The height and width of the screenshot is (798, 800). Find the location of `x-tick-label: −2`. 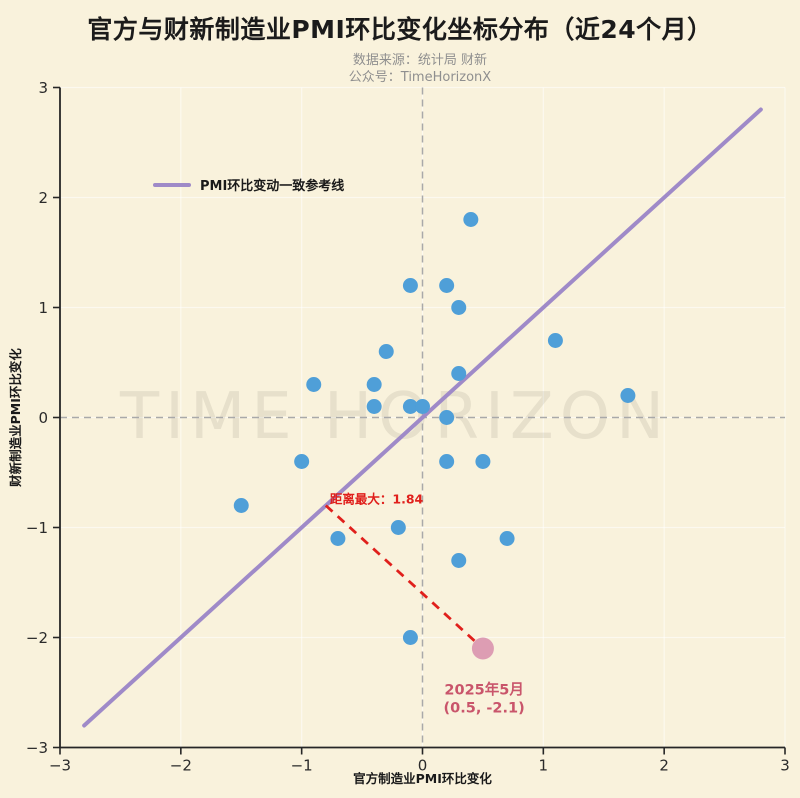

x-tick-label: −2 is located at coordinates (181, 766).